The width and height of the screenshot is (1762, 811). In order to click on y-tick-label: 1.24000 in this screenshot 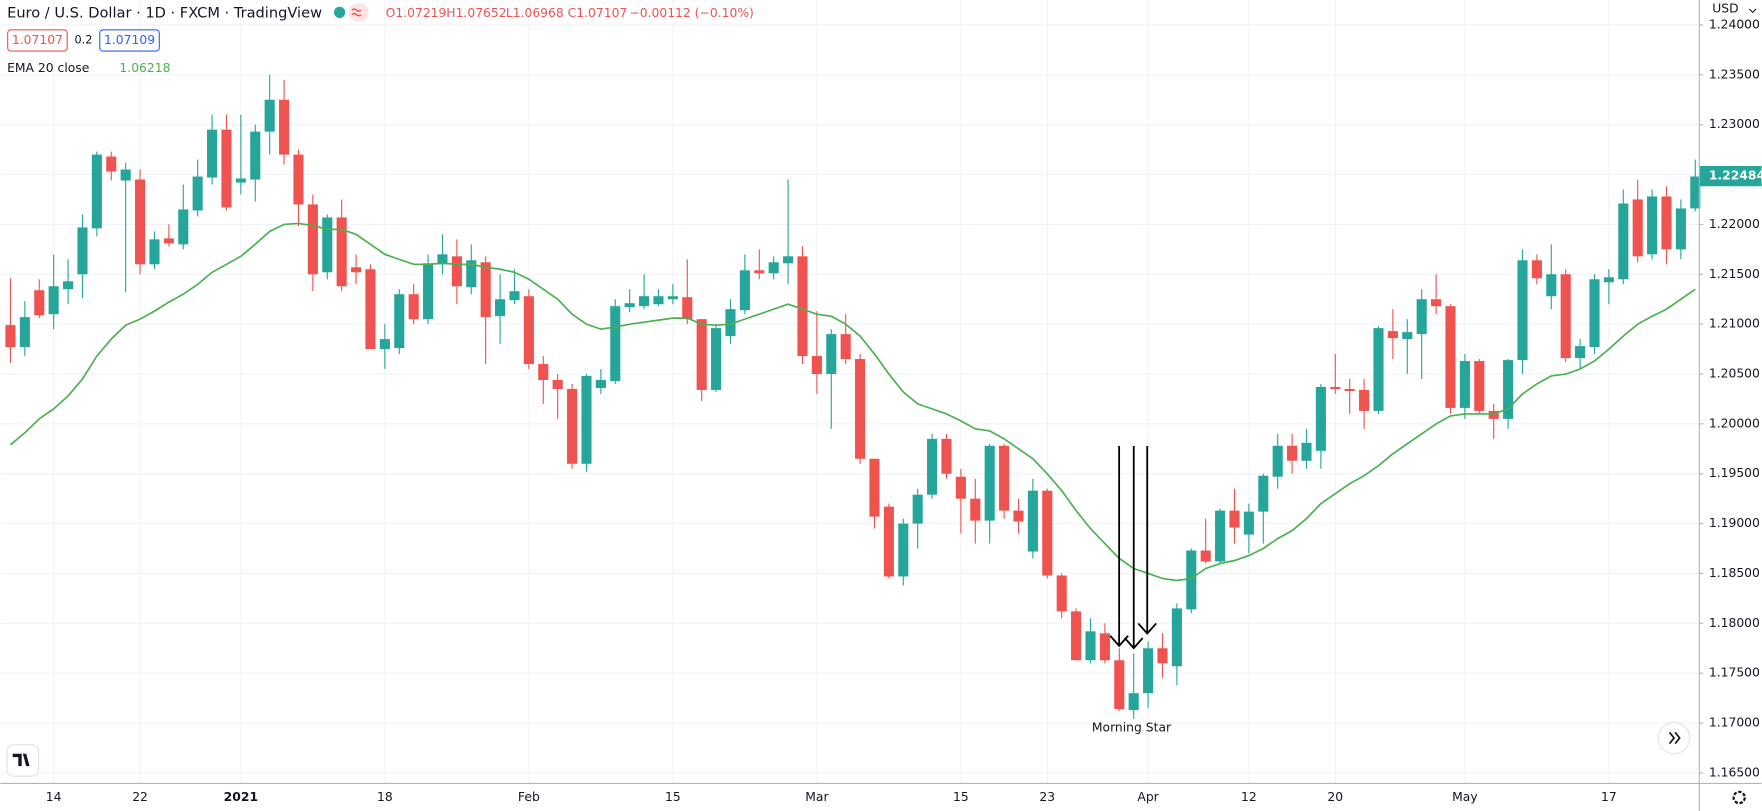, I will do `click(1734, 24)`.